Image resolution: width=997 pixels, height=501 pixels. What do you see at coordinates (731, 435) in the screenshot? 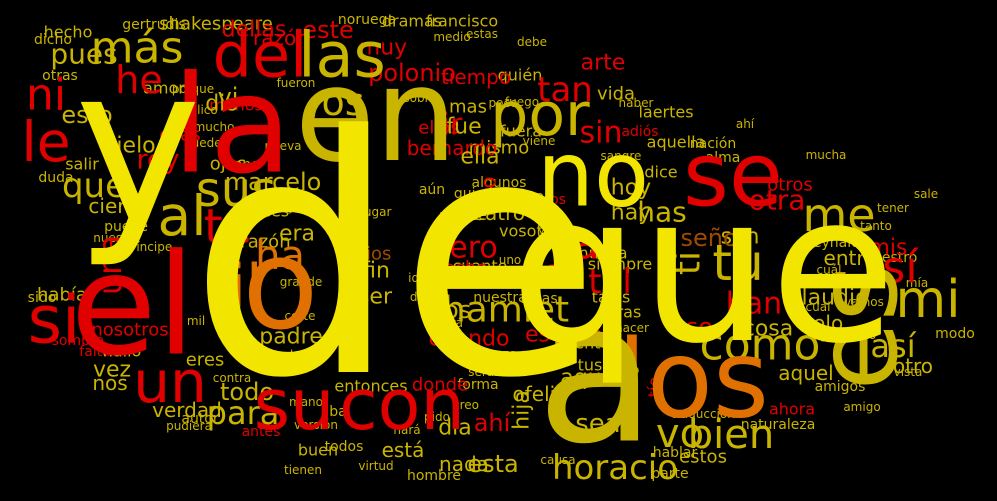
I see `cloud-word: bien` at bounding box center [731, 435].